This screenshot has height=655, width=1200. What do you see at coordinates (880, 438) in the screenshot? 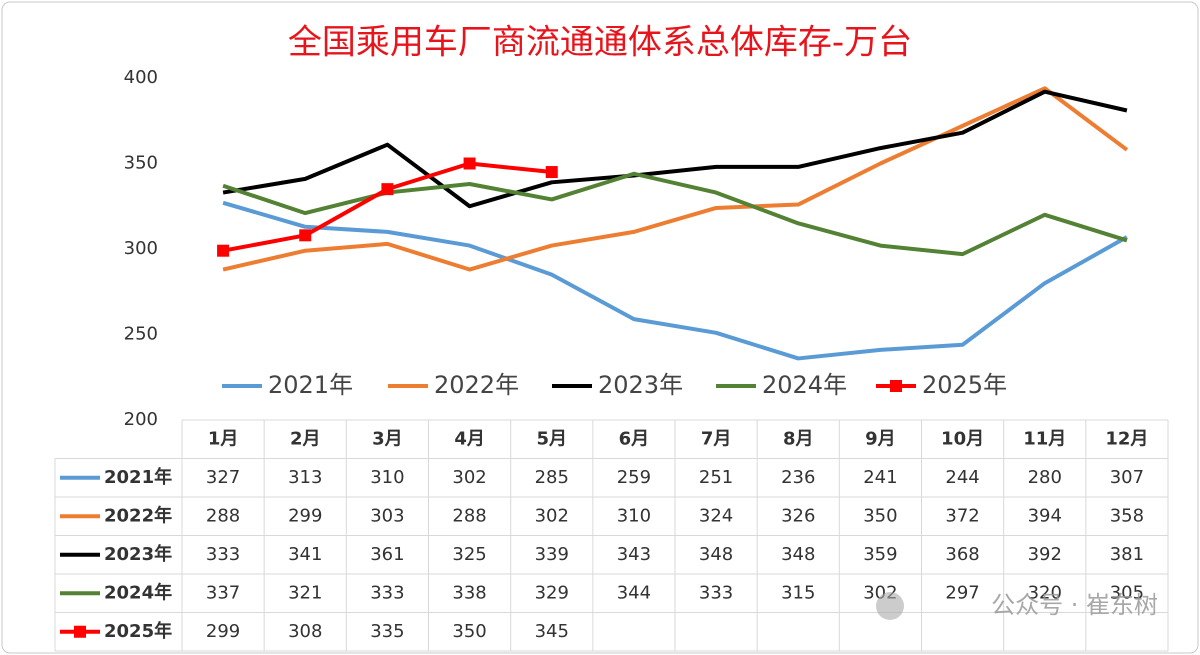
I see `x-tick-label: 9月` at bounding box center [880, 438].